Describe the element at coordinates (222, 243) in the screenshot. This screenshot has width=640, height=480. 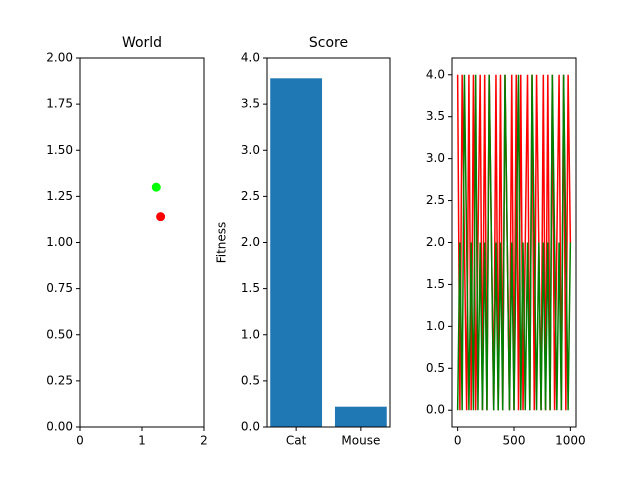
I see `y-axis-label: Fitness` at that location.